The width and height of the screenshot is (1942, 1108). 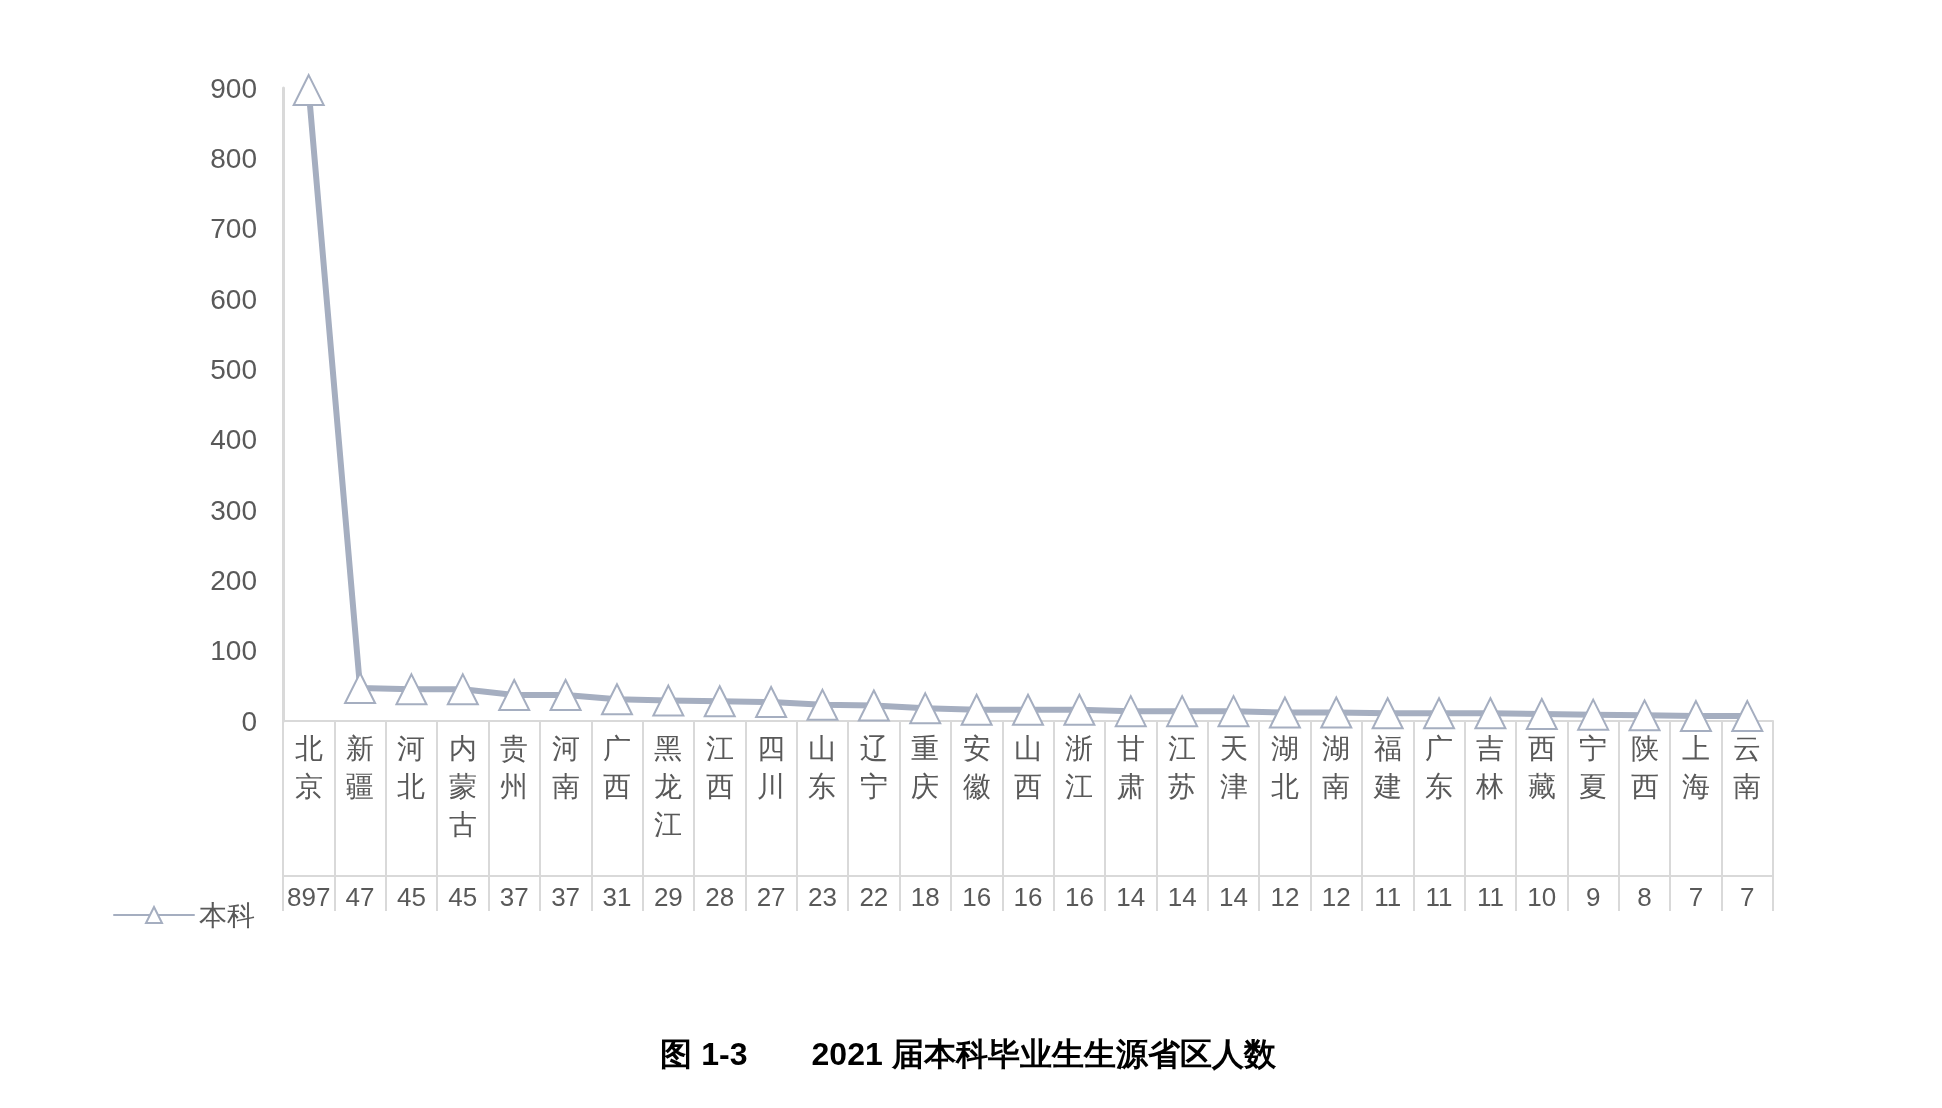 I want to click on x-tick-label: 宁夏, so click(x=1593, y=767).